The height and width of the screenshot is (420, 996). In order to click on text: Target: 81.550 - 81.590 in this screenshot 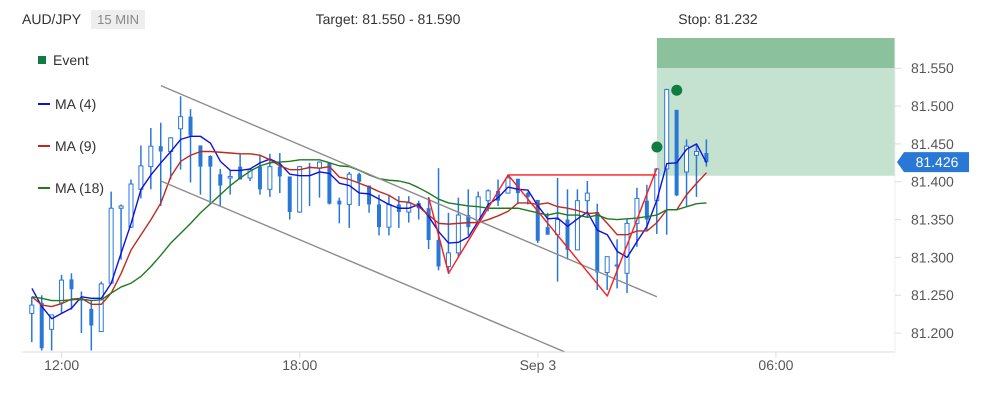, I will do `click(388, 19)`.